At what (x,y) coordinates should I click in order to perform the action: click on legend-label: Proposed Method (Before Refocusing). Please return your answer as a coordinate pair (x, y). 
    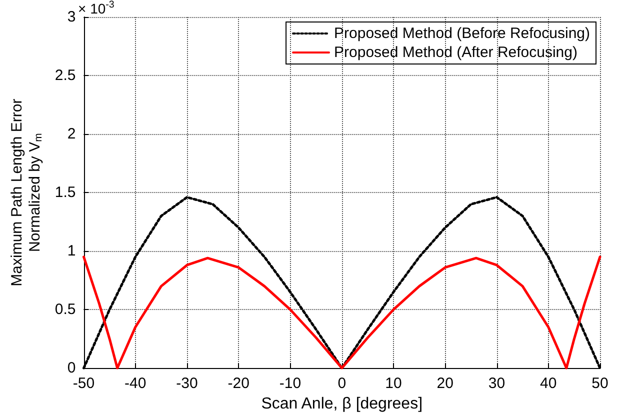
    Looking at the image, I should click on (462, 33).